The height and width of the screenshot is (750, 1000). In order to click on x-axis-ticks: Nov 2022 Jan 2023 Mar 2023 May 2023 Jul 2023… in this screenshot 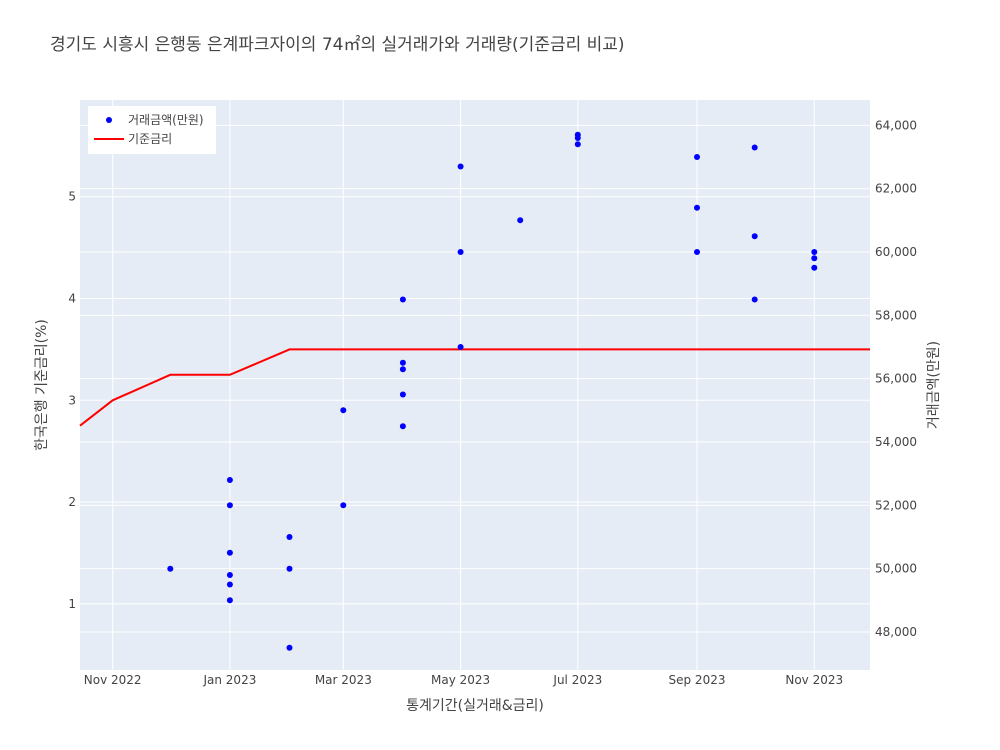, I will do `click(463, 680)`.